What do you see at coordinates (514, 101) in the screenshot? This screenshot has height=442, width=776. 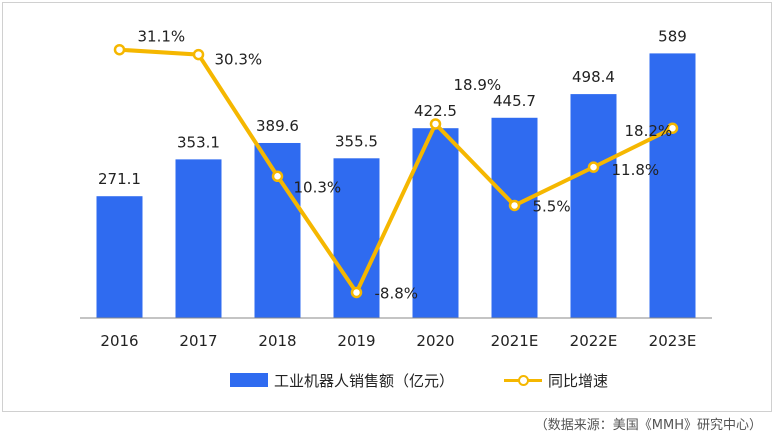 I see `bar-label-2021E: 445.7` at bounding box center [514, 101].